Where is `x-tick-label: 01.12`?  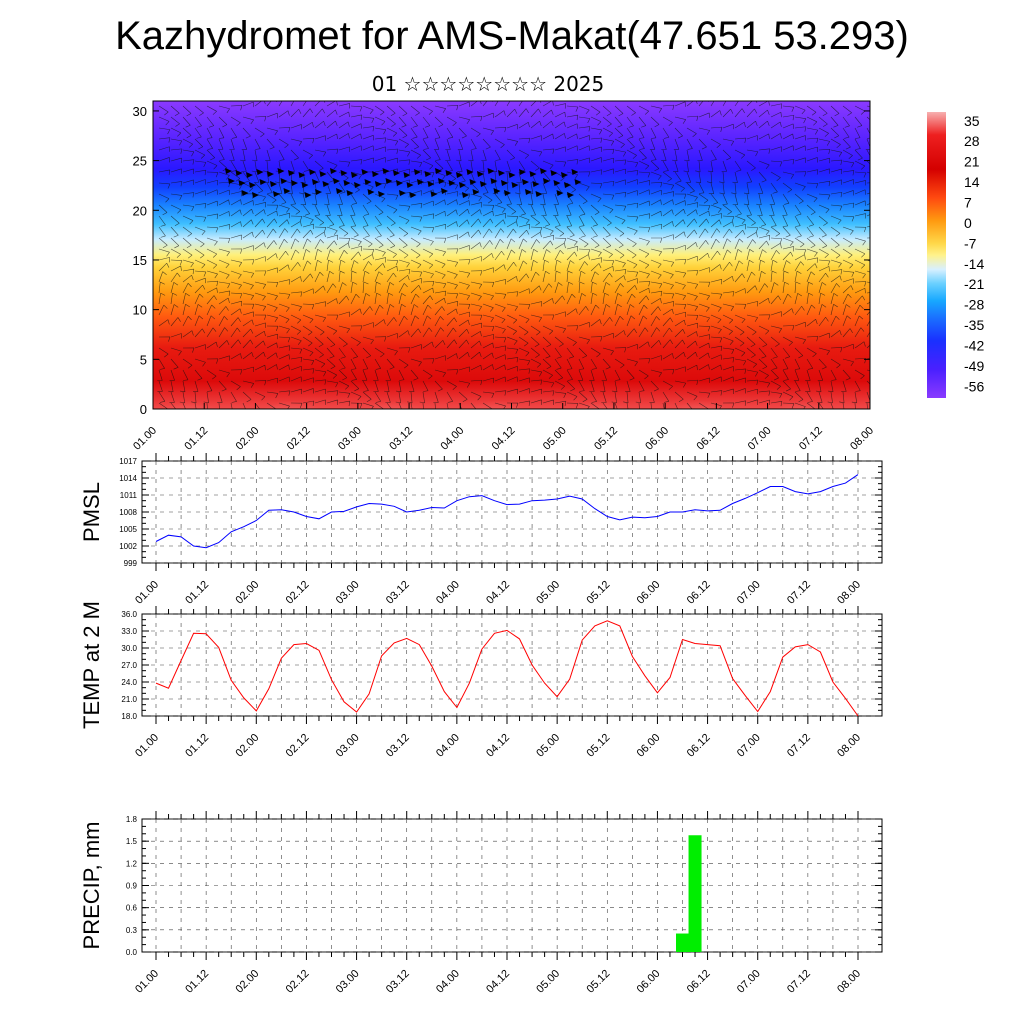
x-tick-label: 01.12 is located at coordinates (197, 593).